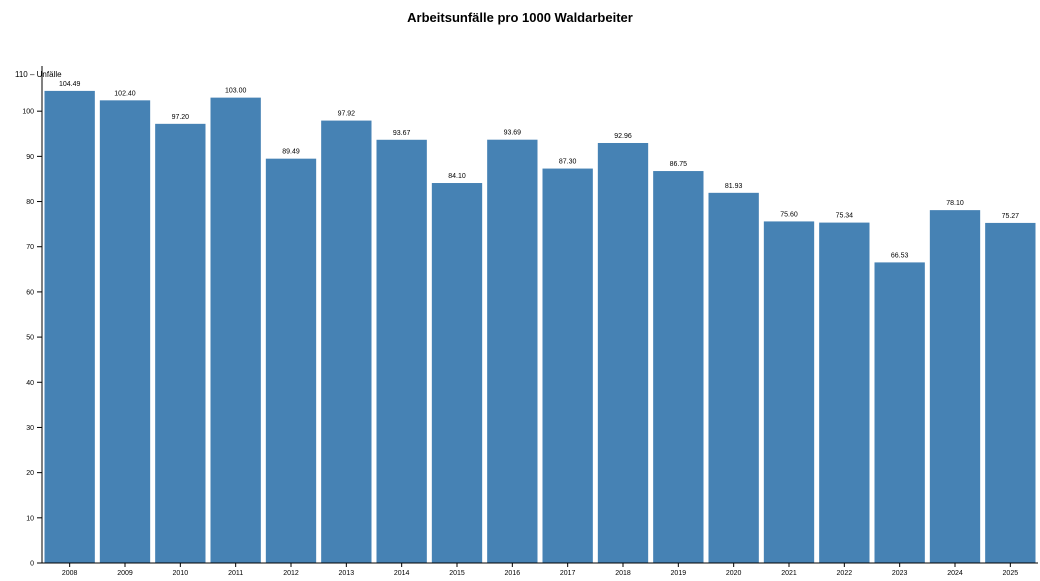 The height and width of the screenshot is (581, 1040). I want to click on x-tick-label: 2012, so click(291, 573).